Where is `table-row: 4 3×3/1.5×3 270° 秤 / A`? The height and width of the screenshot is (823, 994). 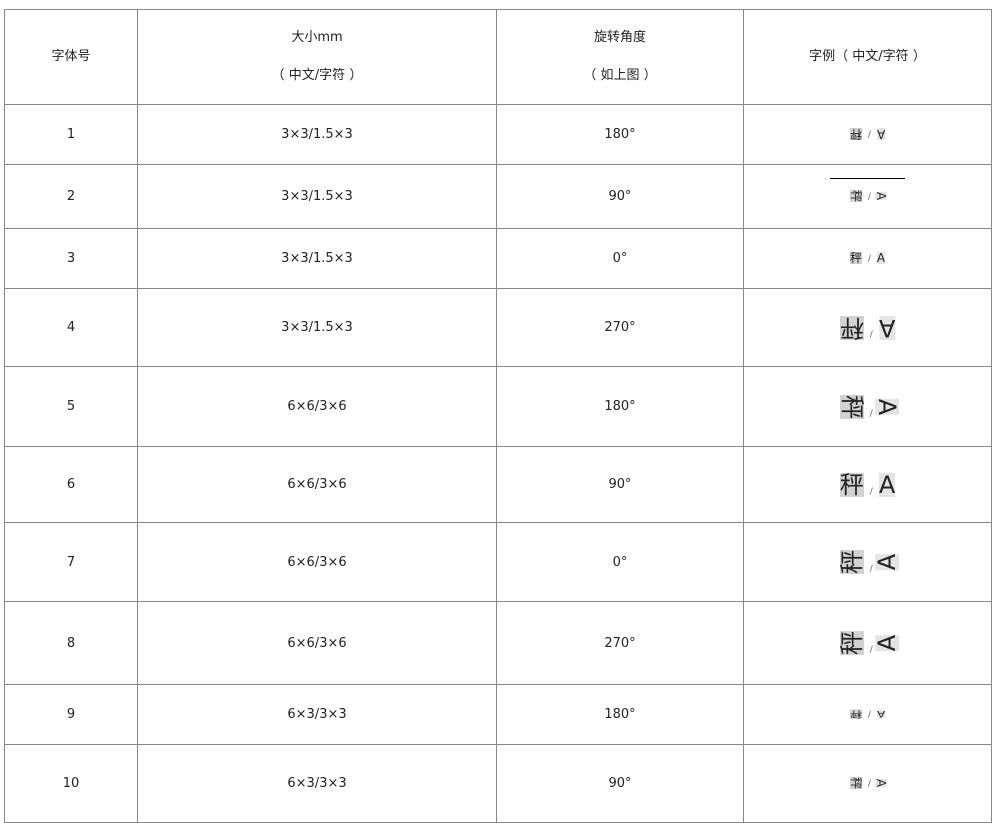 table-row: 4 3×3/1.5×3 270° 秤 / A is located at coordinates (498, 327).